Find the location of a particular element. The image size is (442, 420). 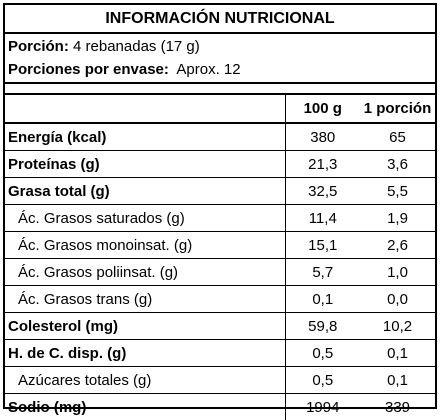

label-title: INFORMACIÓN NUTRICIONAL is located at coordinates (220, 19).